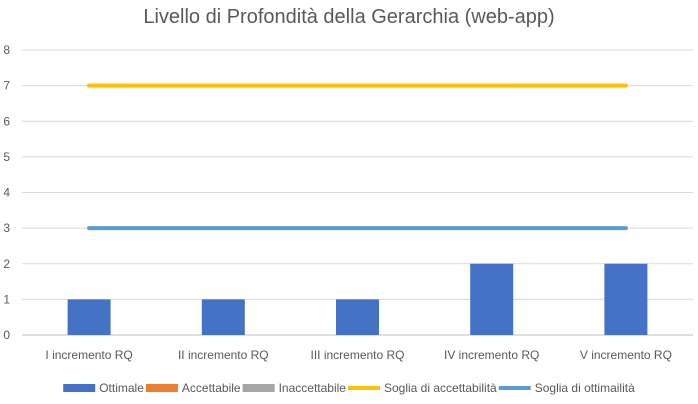 The width and height of the screenshot is (698, 404). I want to click on y-axis-ticks: 0 1 2 3 4 5 6 7 8, so click(6, 192).